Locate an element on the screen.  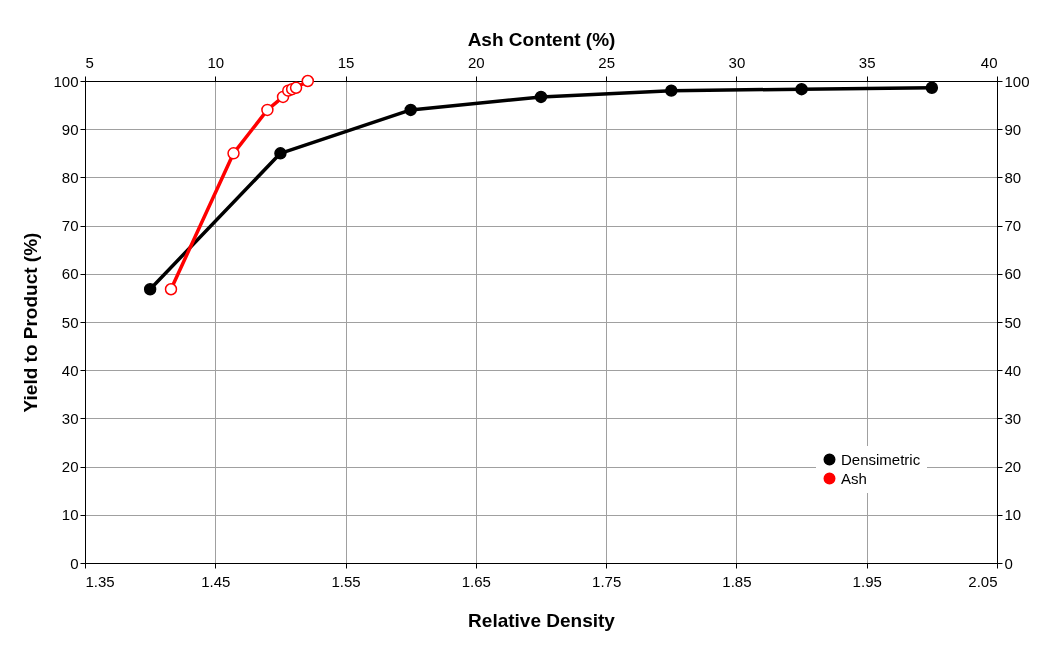
y2-tick-label: 50 is located at coordinates (1013, 322).